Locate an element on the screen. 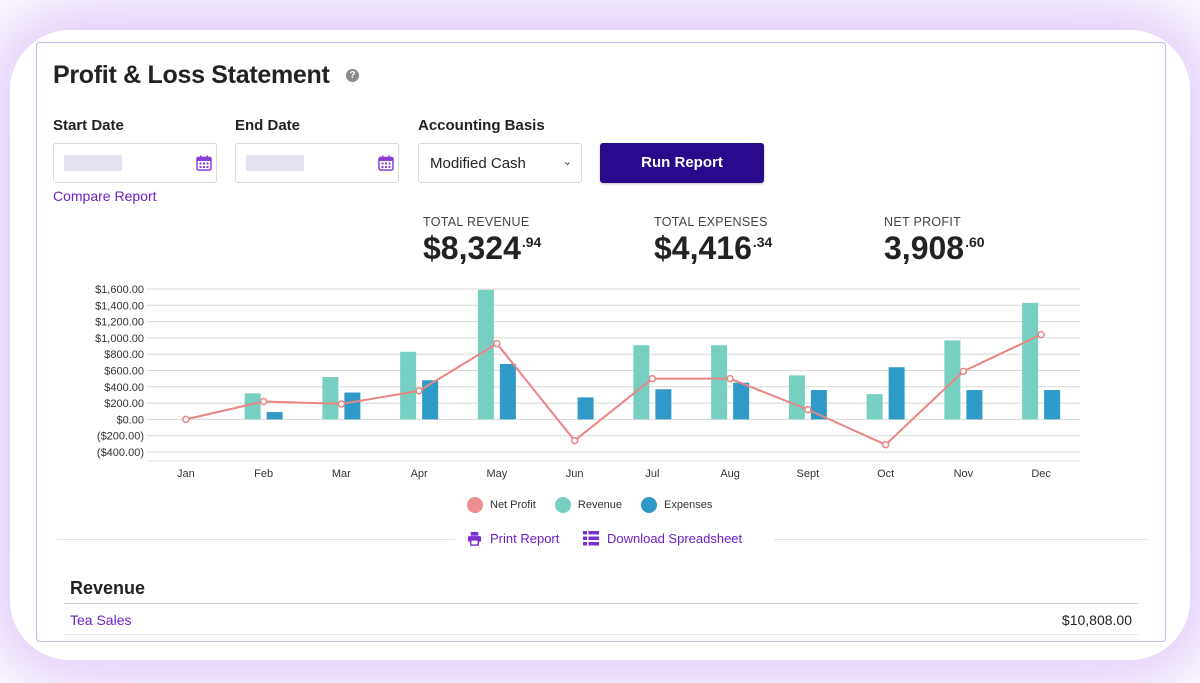 The height and width of the screenshot is (683, 1200). net-profit-value: 3,908.60 is located at coordinates (934, 248).